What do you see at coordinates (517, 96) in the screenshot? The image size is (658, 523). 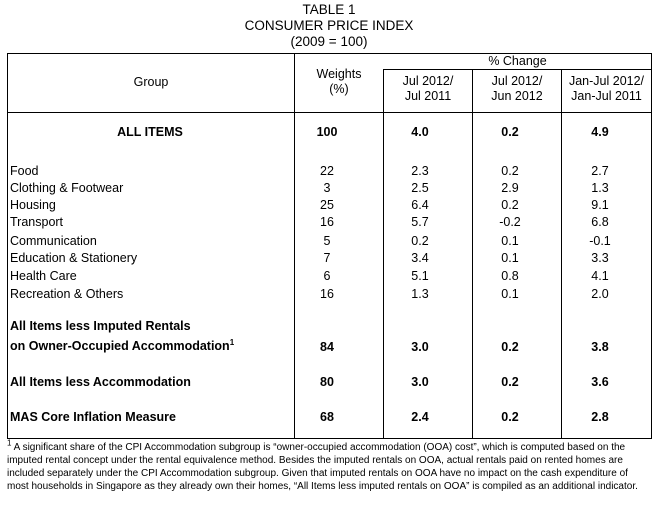 I see `col-b-header: Jun 2012` at bounding box center [517, 96].